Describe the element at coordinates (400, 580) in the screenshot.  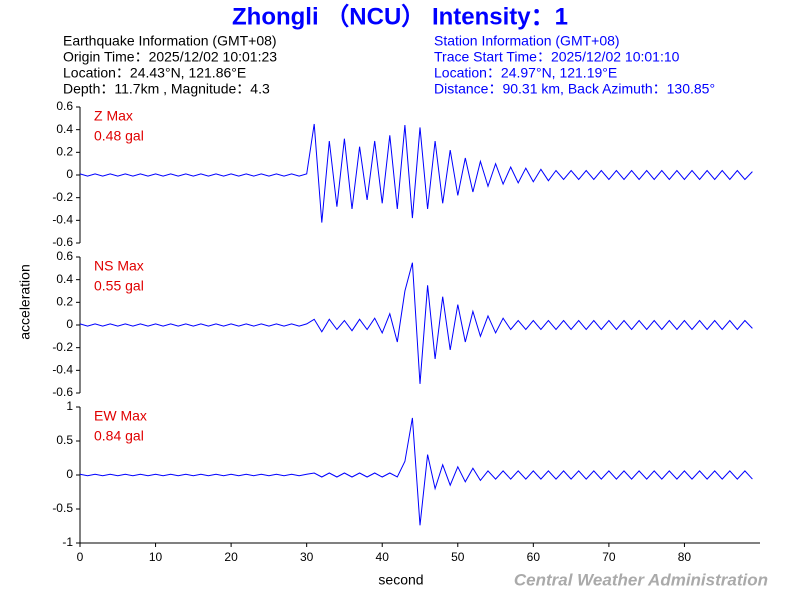
I see `x-axis-label: second` at that location.